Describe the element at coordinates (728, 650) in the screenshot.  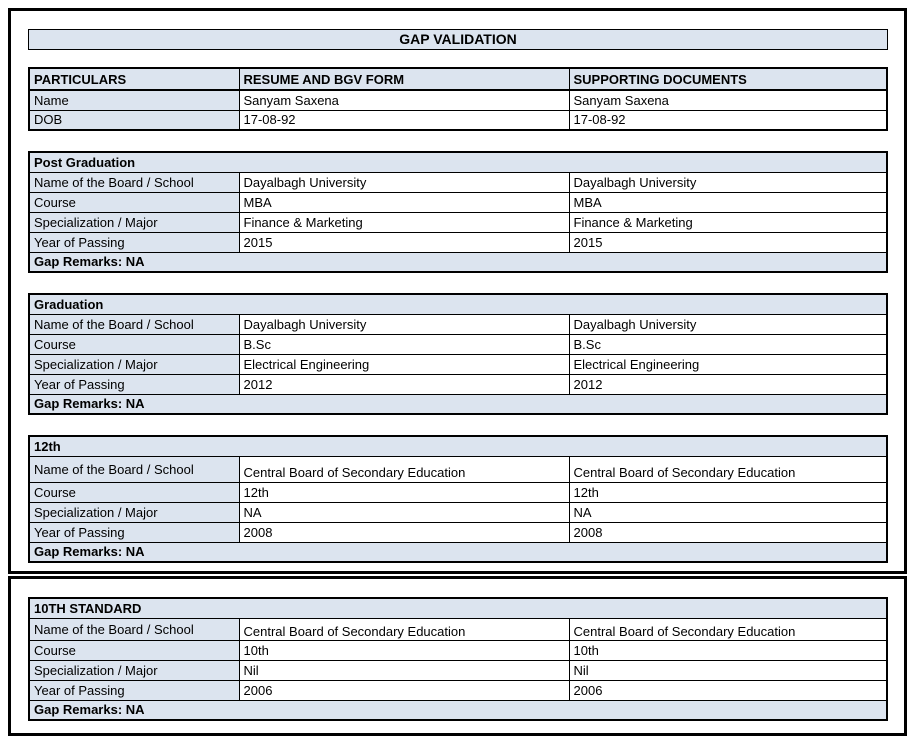
I see `cell-supporting: 10th` at that location.